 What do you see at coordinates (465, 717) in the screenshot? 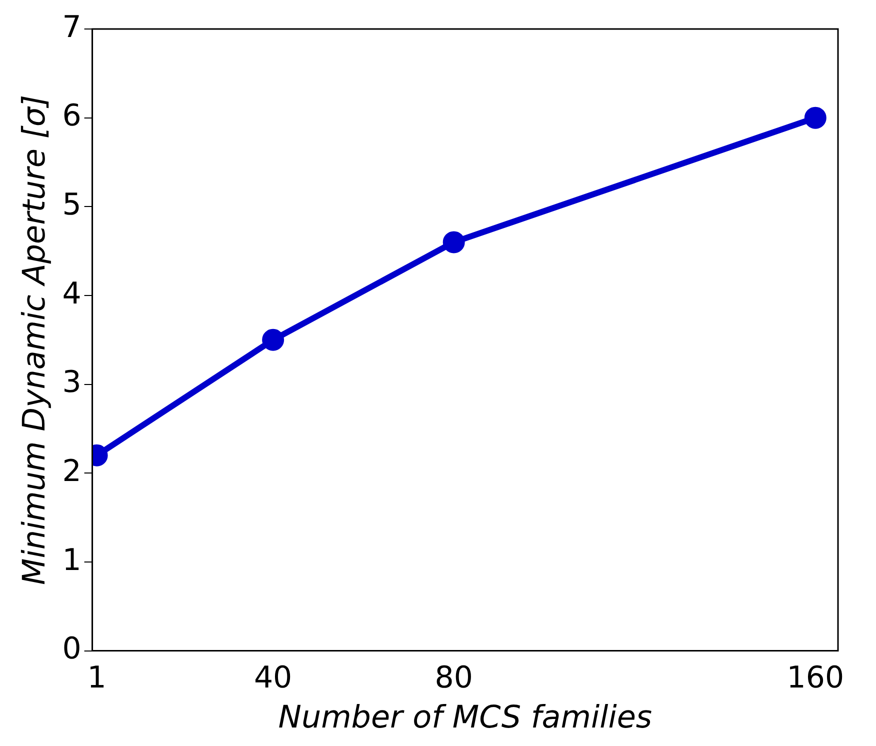
I see `x-axis-title: Number of MCS families` at bounding box center [465, 717].